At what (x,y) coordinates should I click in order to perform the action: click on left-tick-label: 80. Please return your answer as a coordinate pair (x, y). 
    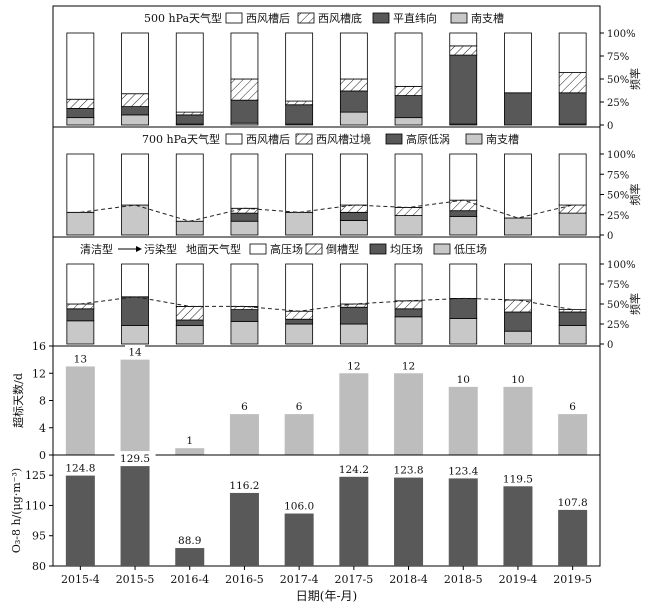
    Looking at the image, I should click on (39, 566).